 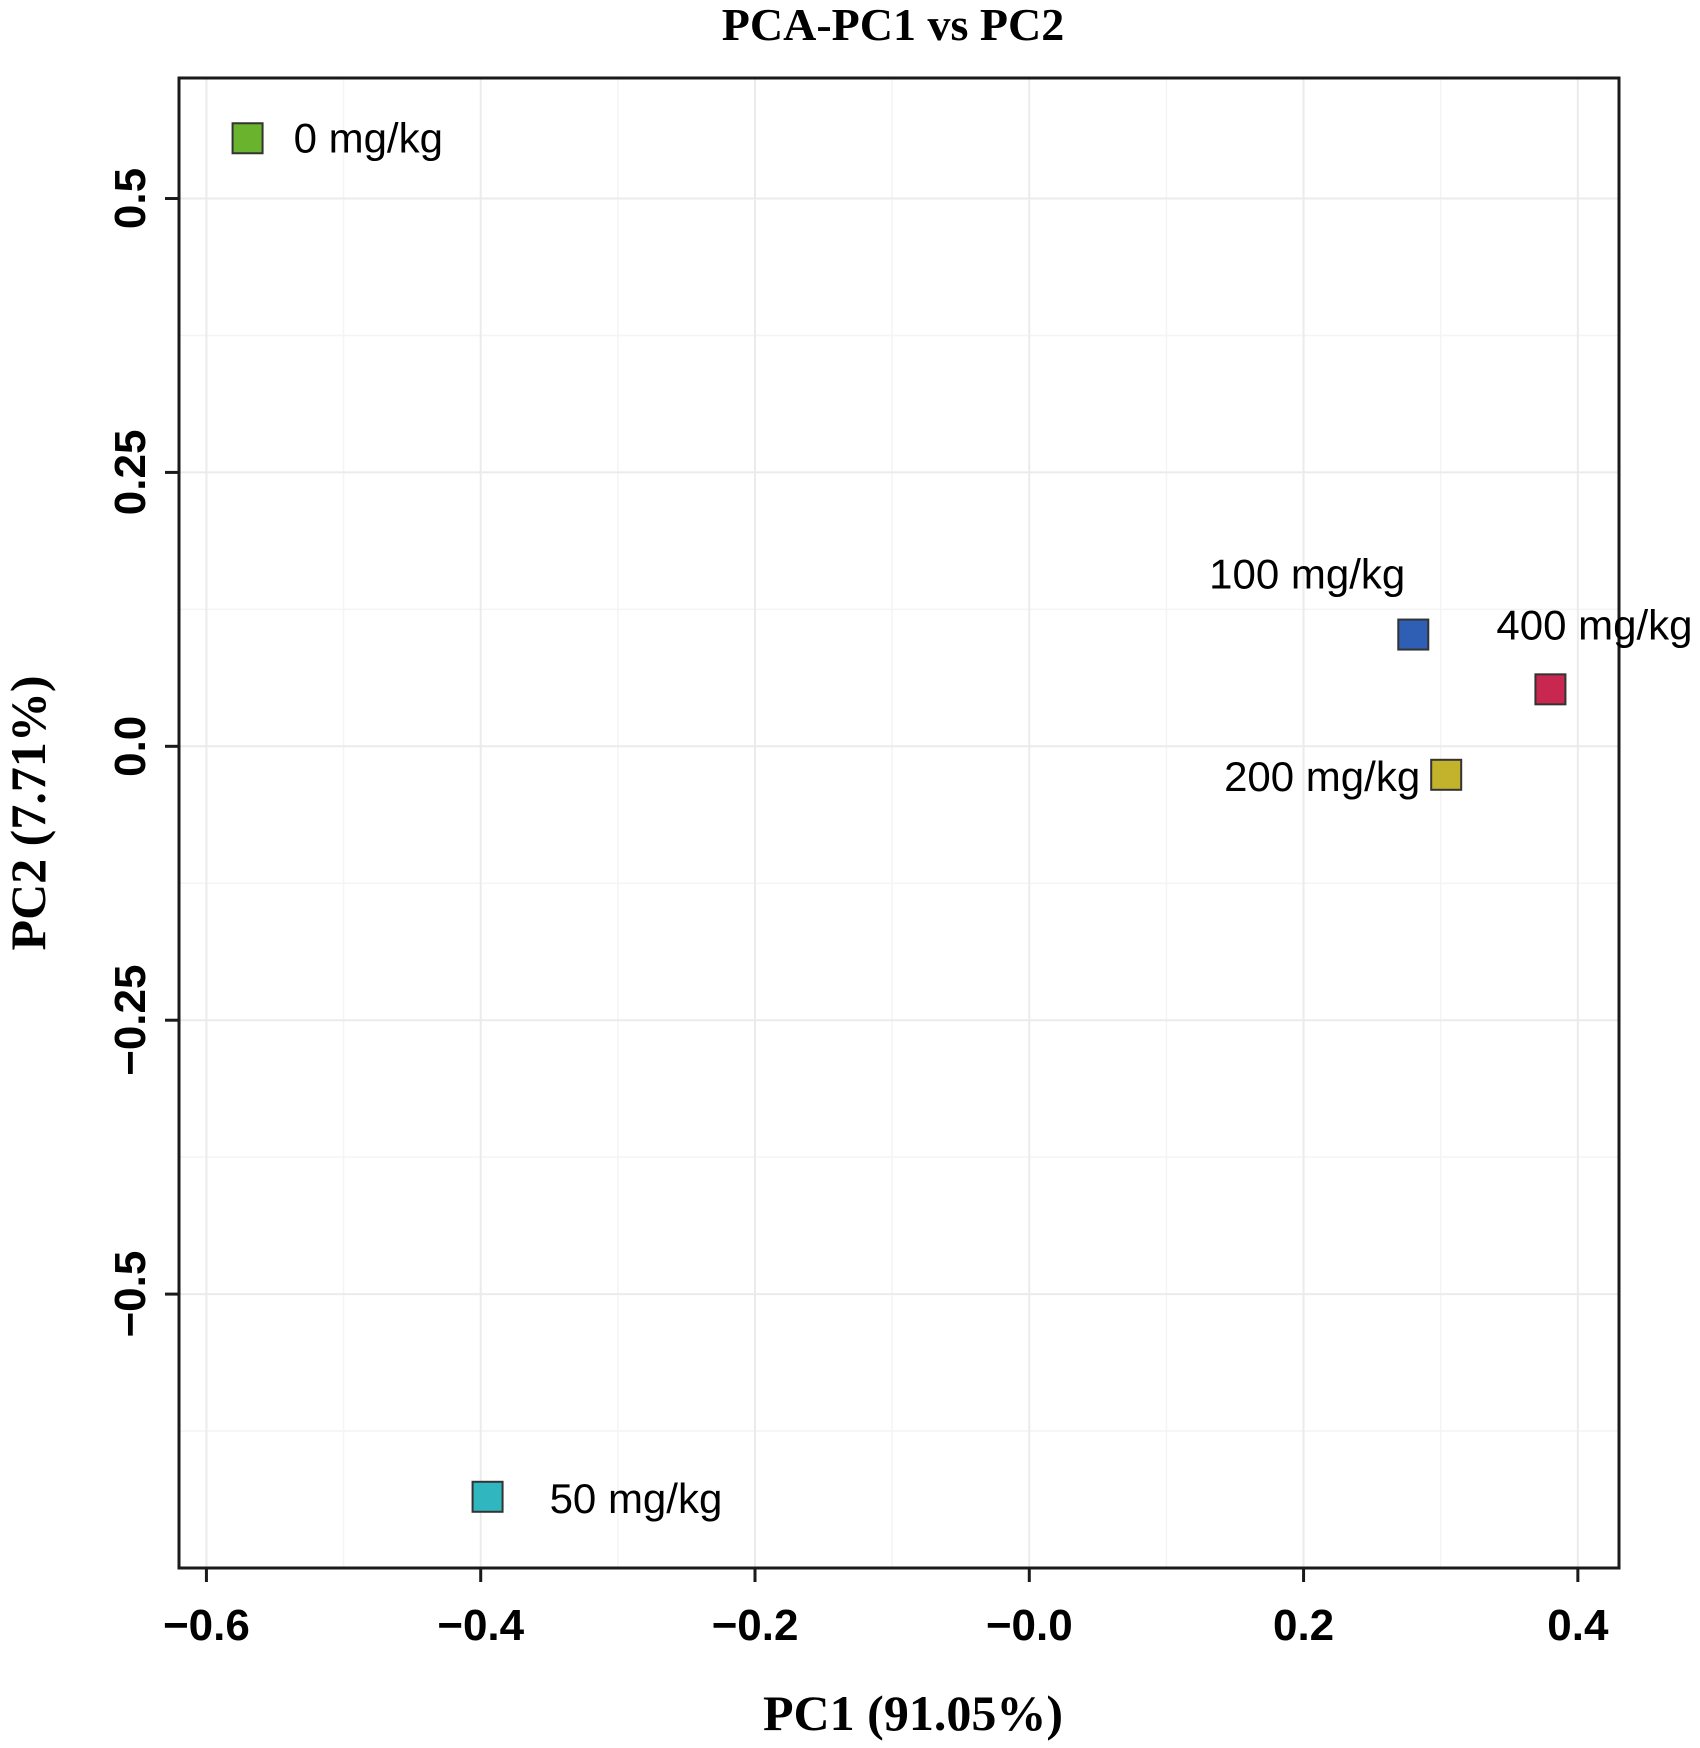 I want to click on point-marker-100-mg-kg, so click(x=1413, y=634).